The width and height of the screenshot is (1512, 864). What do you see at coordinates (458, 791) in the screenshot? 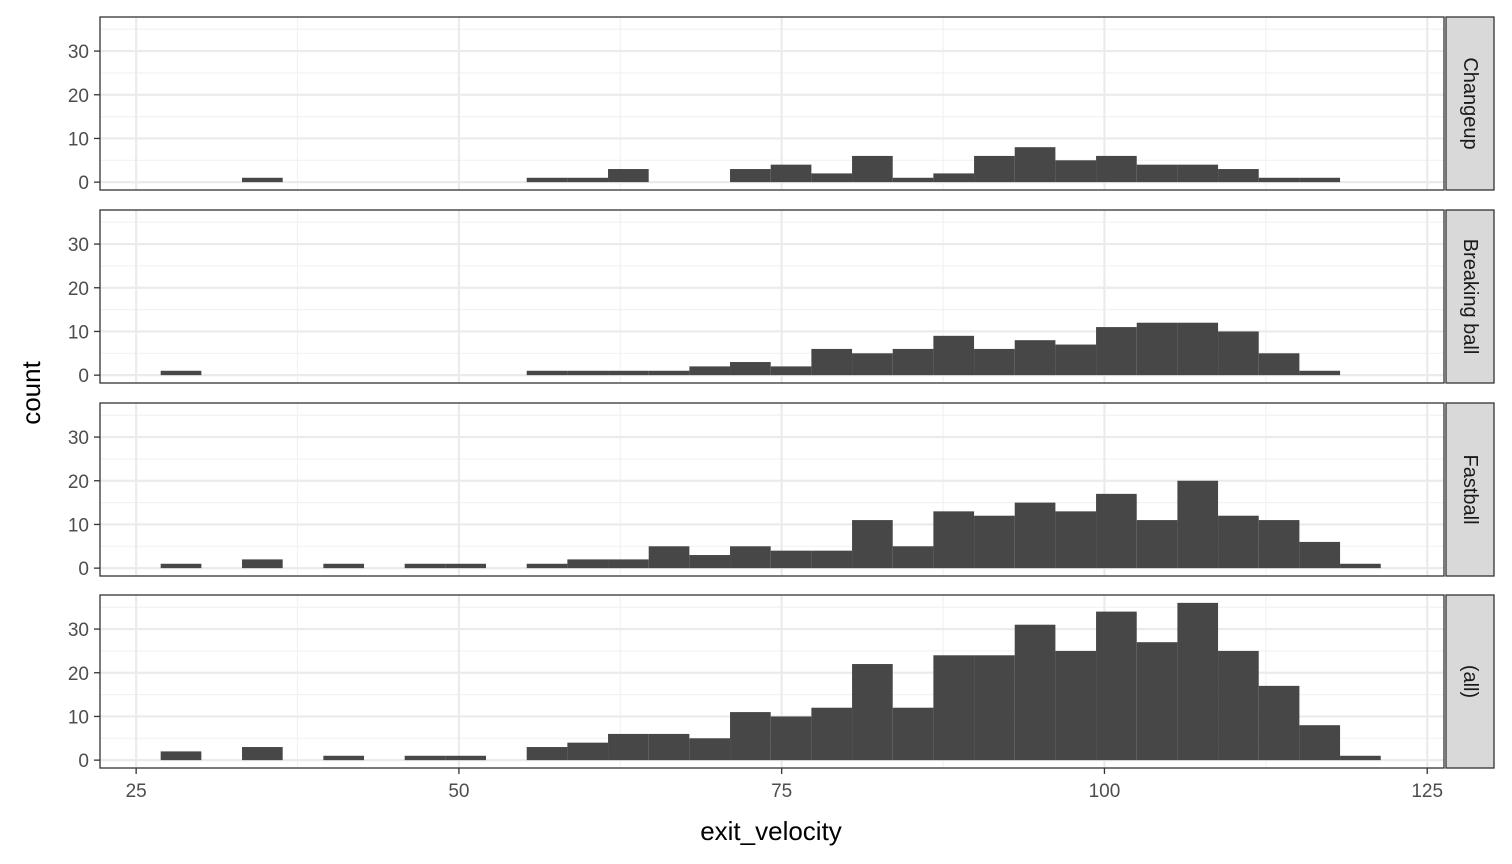
I see `x-tick-label: 50` at bounding box center [458, 791].